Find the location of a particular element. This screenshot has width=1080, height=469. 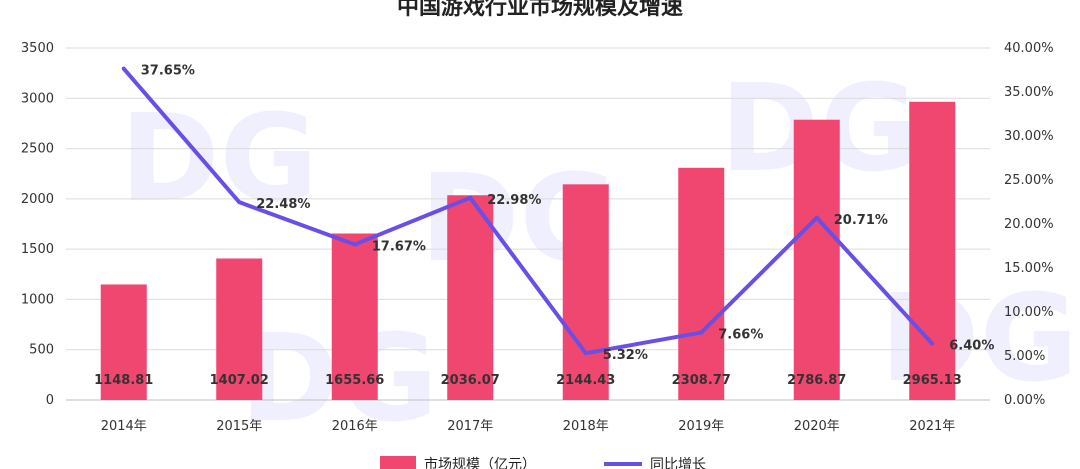

left-tick-label: 3000 is located at coordinates (37, 98).